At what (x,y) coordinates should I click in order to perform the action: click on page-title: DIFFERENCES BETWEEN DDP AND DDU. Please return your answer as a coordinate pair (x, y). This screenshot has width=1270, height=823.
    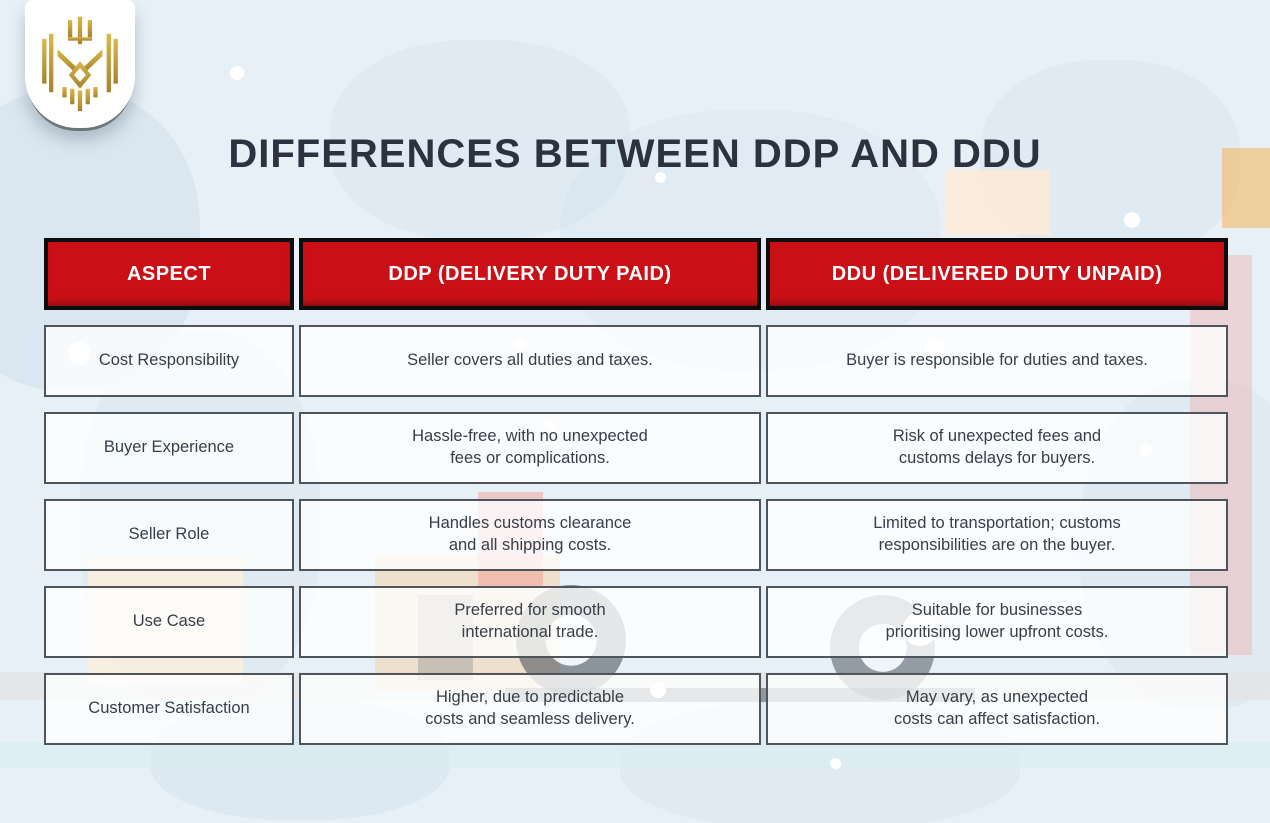
    Looking at the image, I should click on (635, 154).